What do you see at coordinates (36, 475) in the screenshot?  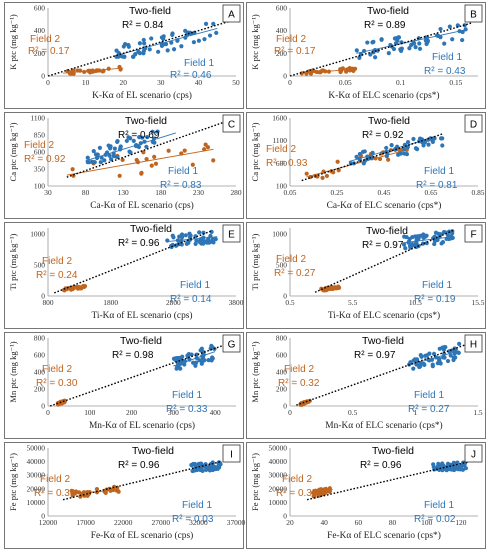 I see `y-tick-label: 30000` at bounding box center [36, 475].